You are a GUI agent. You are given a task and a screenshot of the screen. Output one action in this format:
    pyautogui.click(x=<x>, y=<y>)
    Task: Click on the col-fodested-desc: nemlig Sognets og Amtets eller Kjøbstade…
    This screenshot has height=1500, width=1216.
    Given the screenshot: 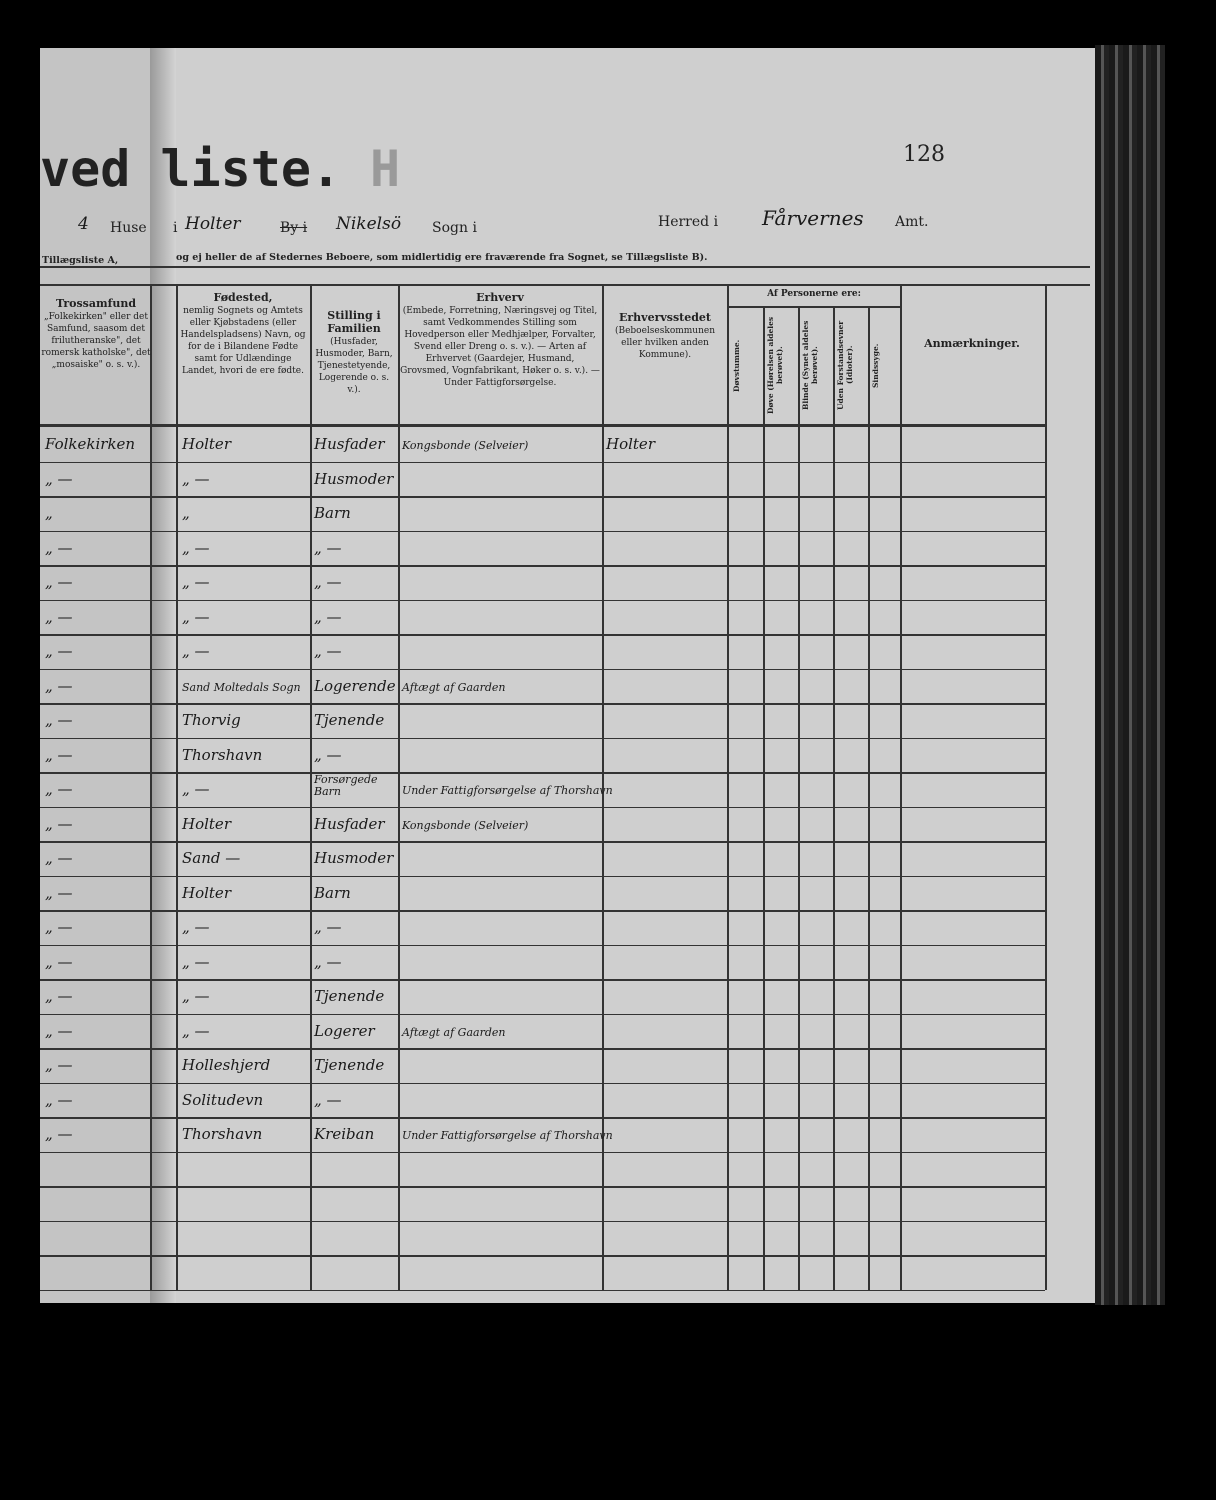 What is the action you would take?
    pyautogui.click(x=243, y=341)
    